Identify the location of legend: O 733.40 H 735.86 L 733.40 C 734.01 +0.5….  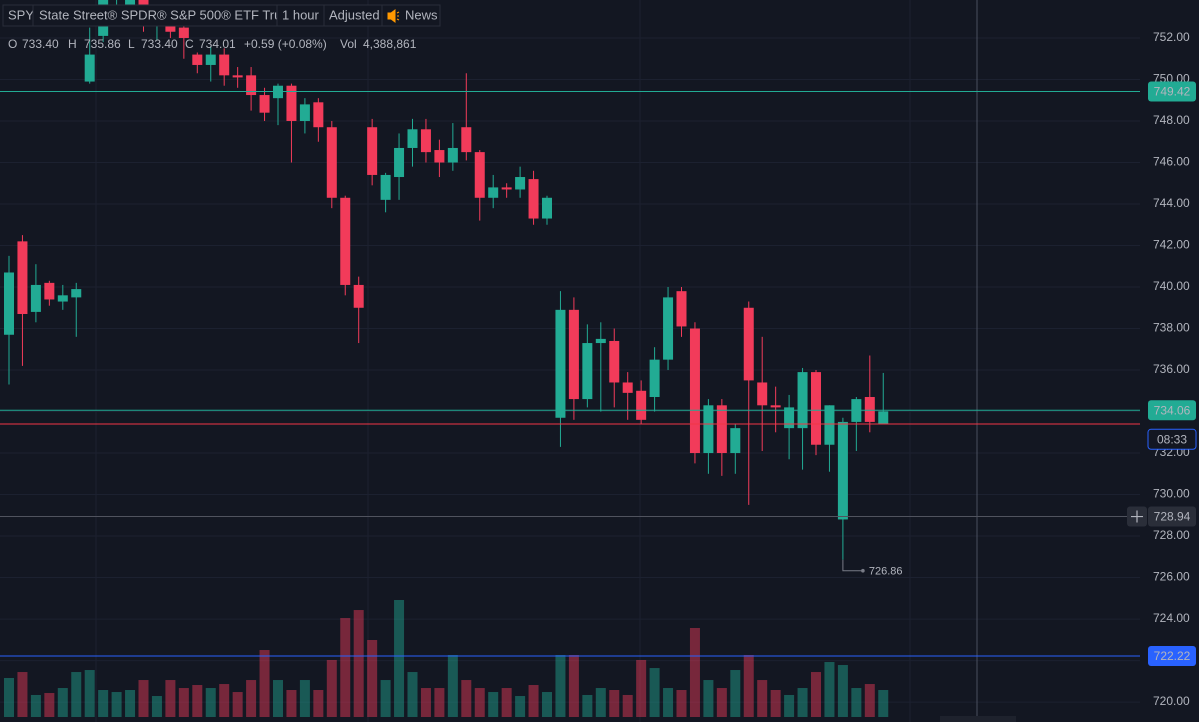
(212, 44).